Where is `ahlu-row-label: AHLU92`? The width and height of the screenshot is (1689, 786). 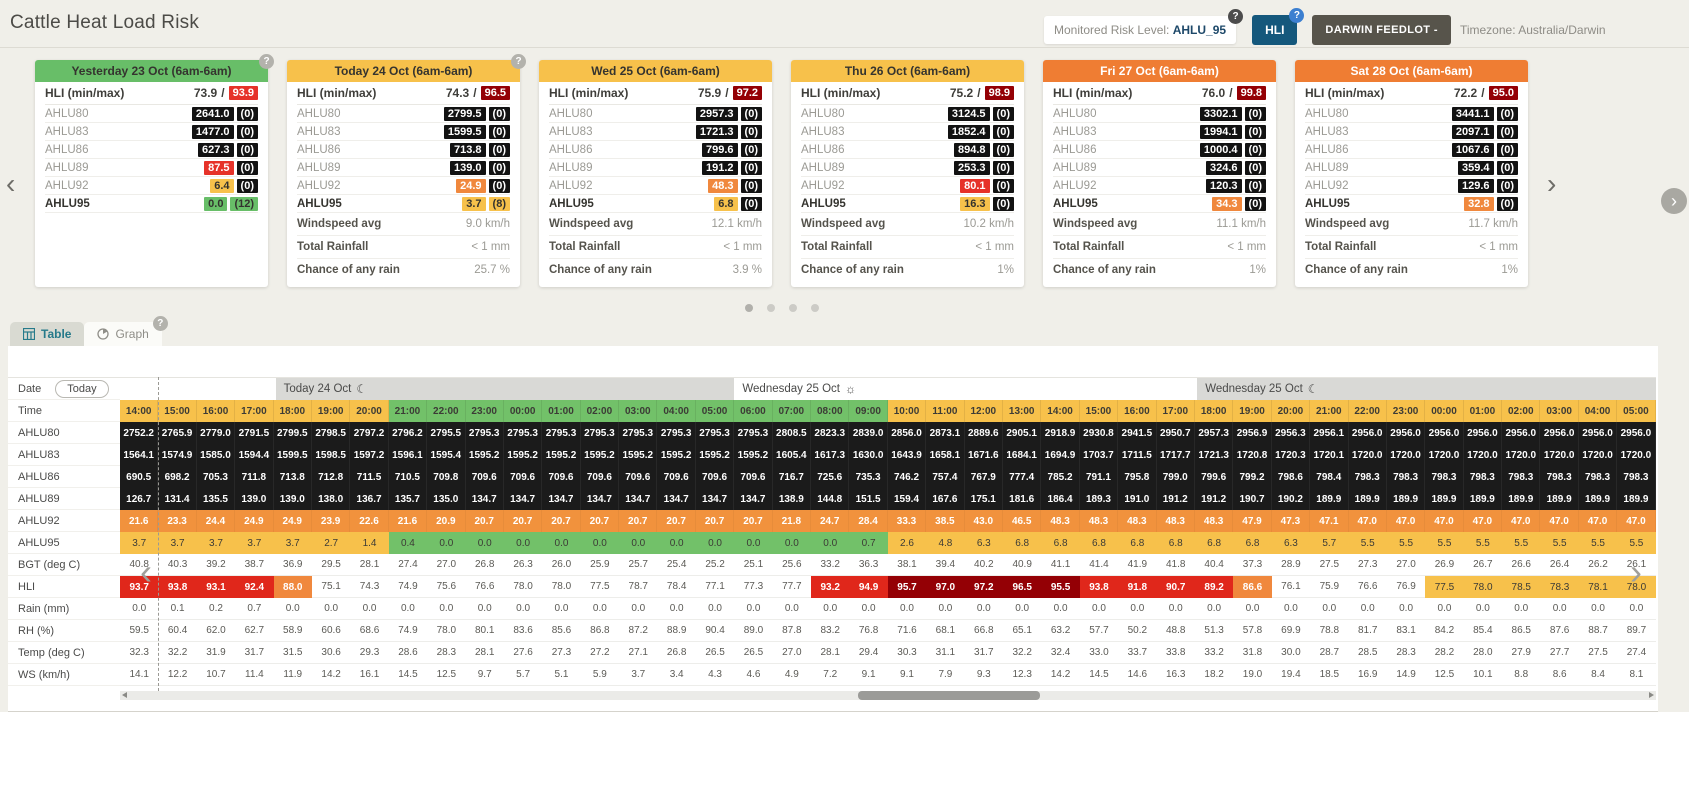
ahlu-row-label: AHLU92 is located at coordinates (823, 185).